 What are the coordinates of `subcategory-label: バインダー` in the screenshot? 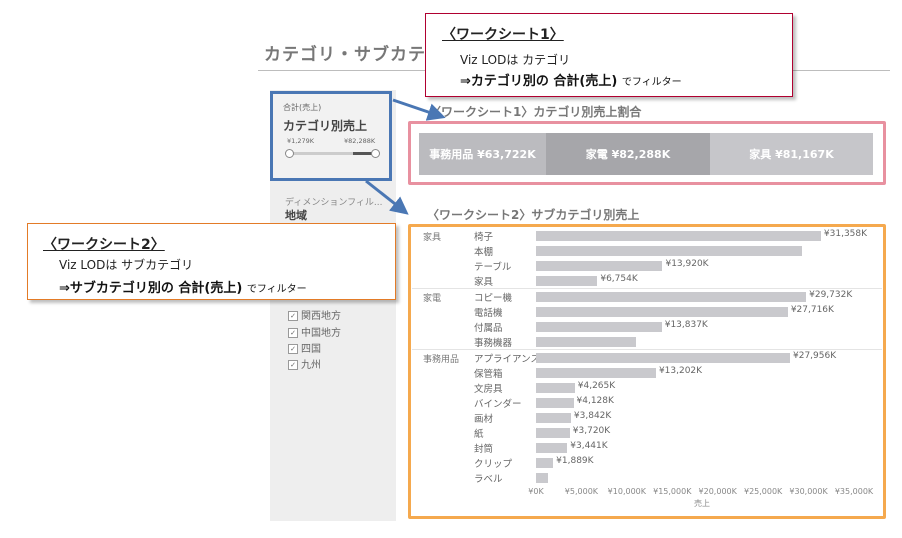 It's located at (498, 404).